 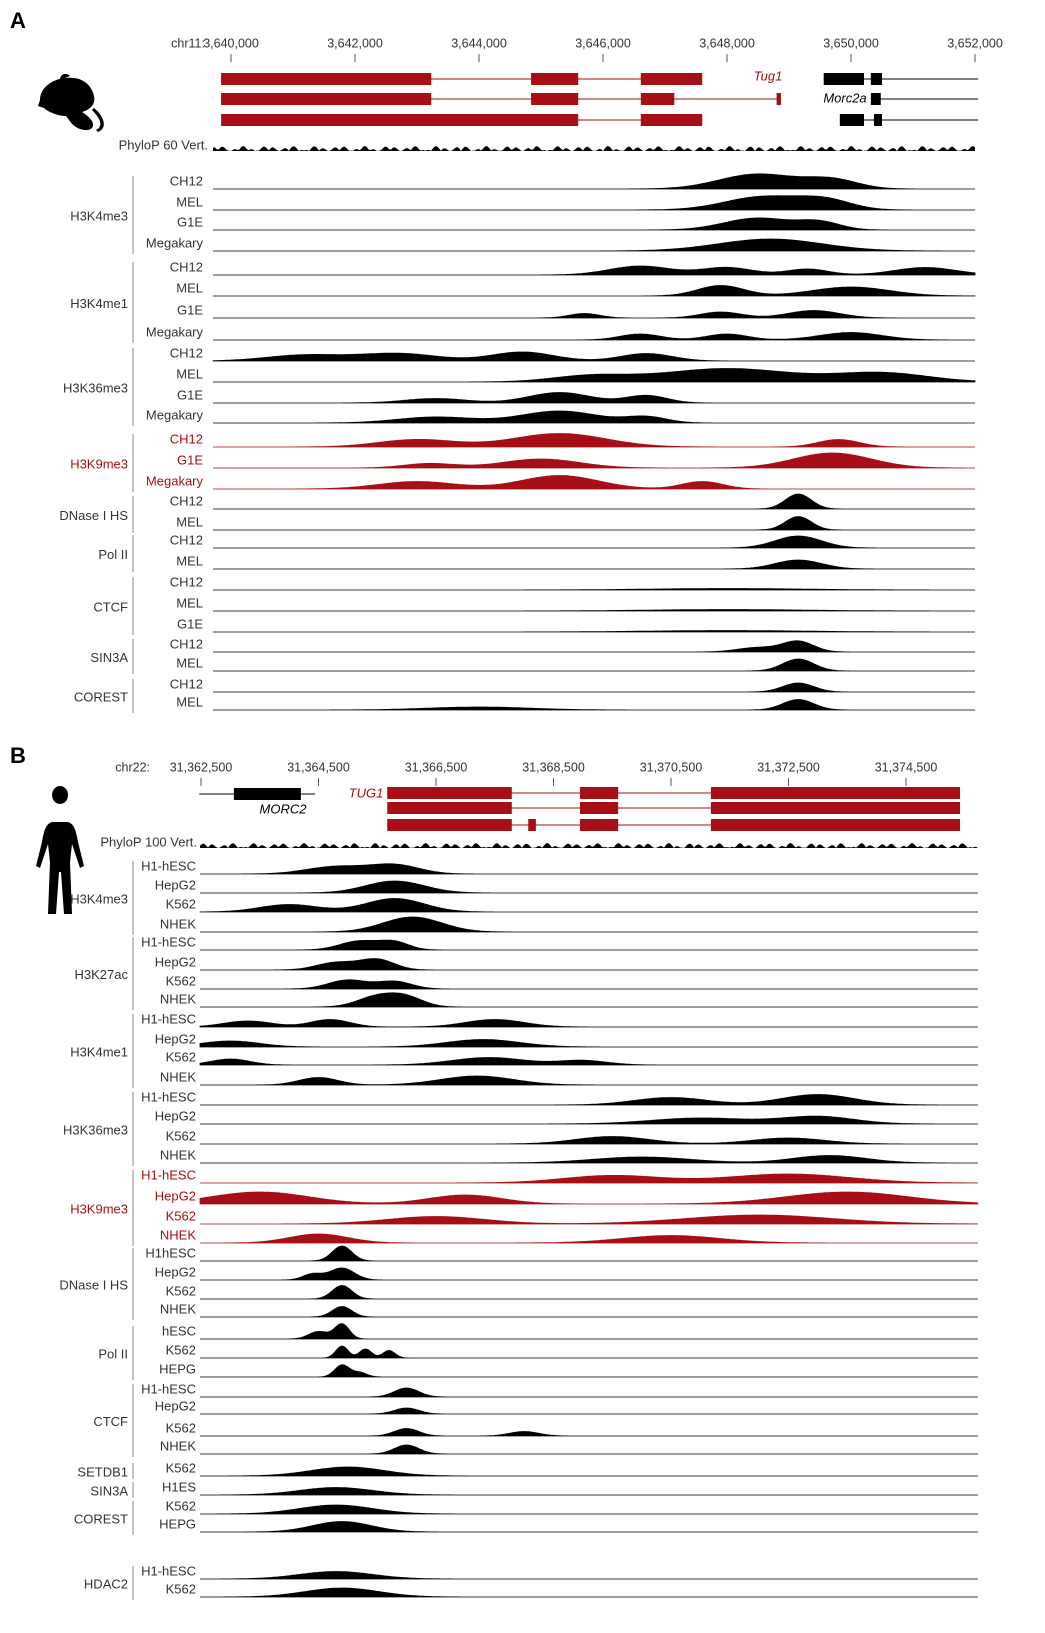 I want to click on ruler-tick-label: 31,368,500, so click(x=553, y=767).